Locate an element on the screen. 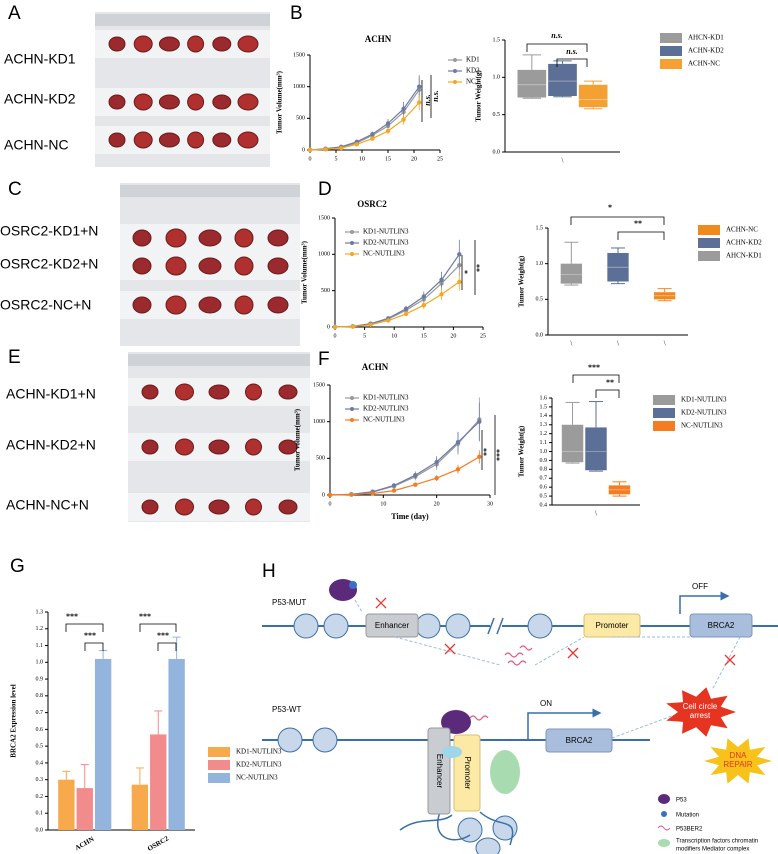  x-tick-label: ACHN is located at coordinates (85, 843).